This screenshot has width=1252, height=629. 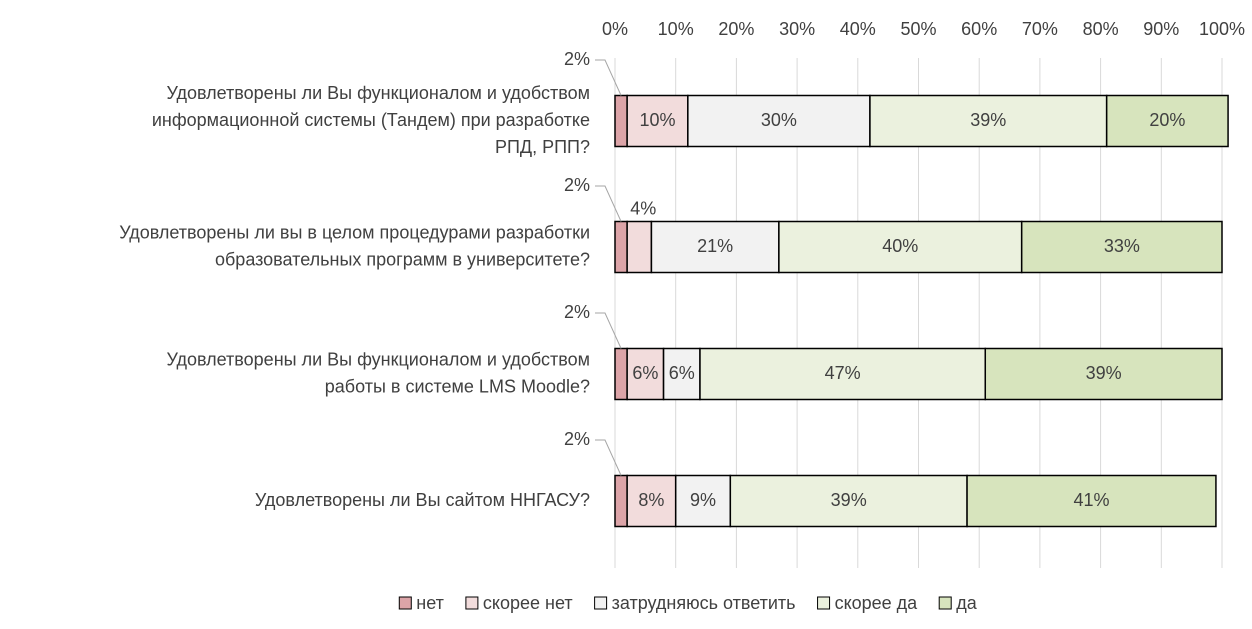 I want to click on x-tick-label: 0%, so click(x=615, y=29).